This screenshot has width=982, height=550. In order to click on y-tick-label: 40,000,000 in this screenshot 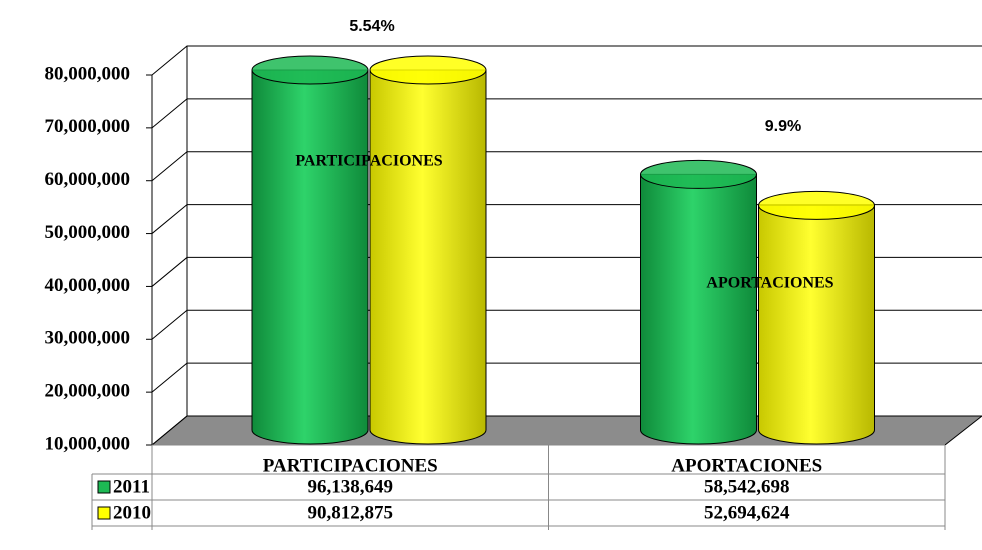, I will do `click(88, 285)`.